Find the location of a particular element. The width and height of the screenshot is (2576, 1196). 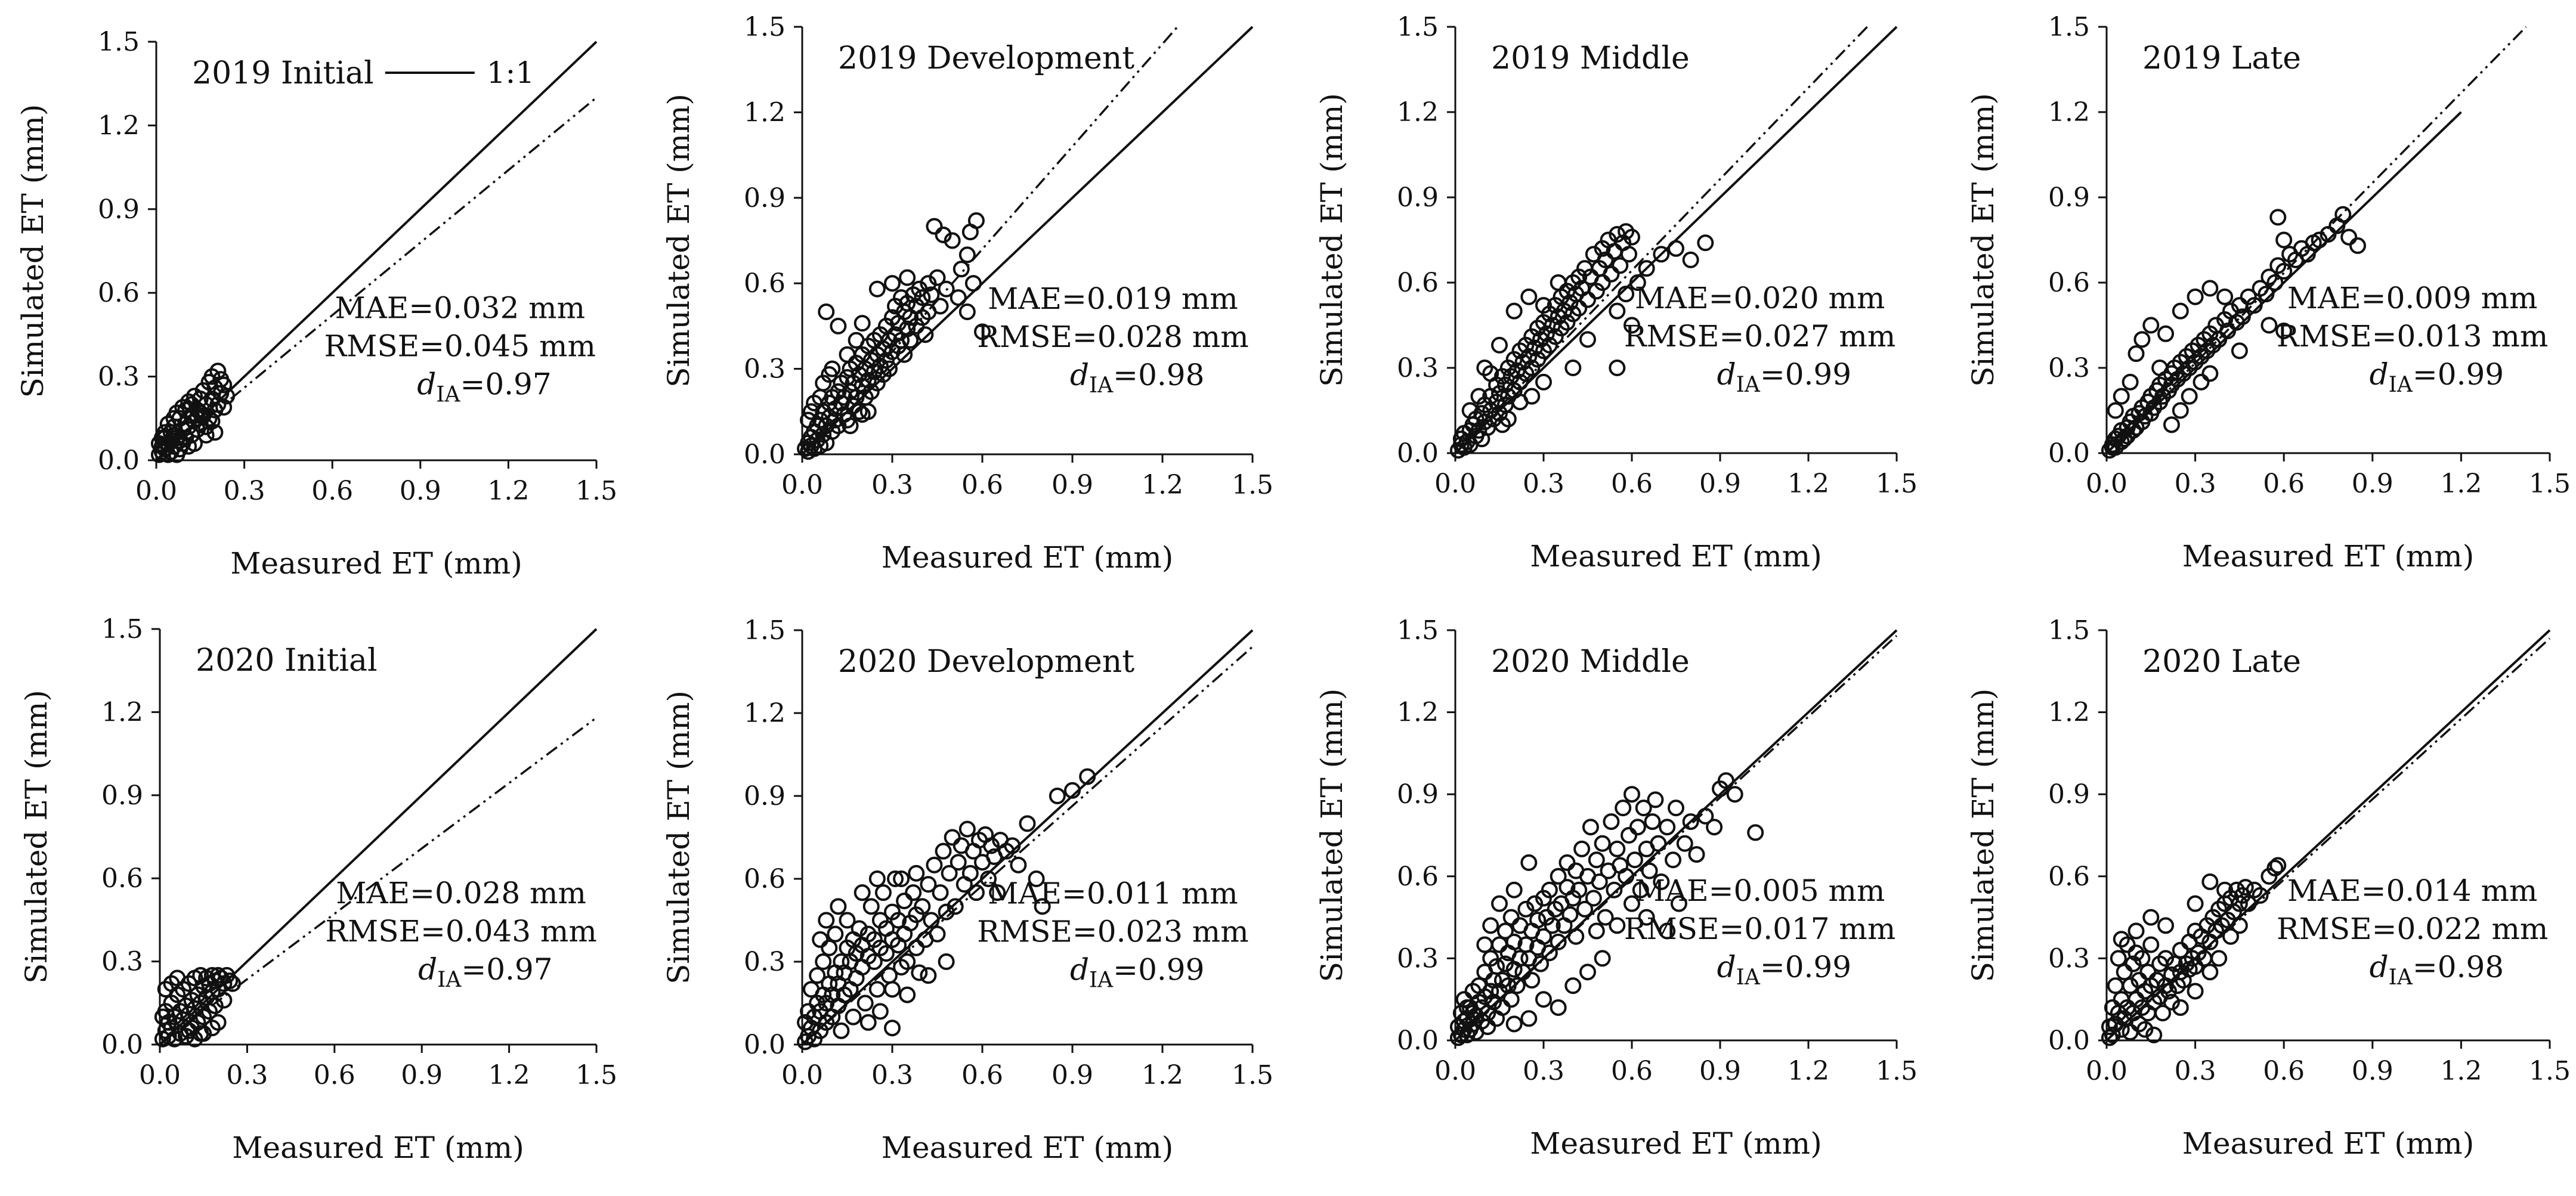

rmse-label: RMSE=0.045 mm is located at coordinates (460, 346).